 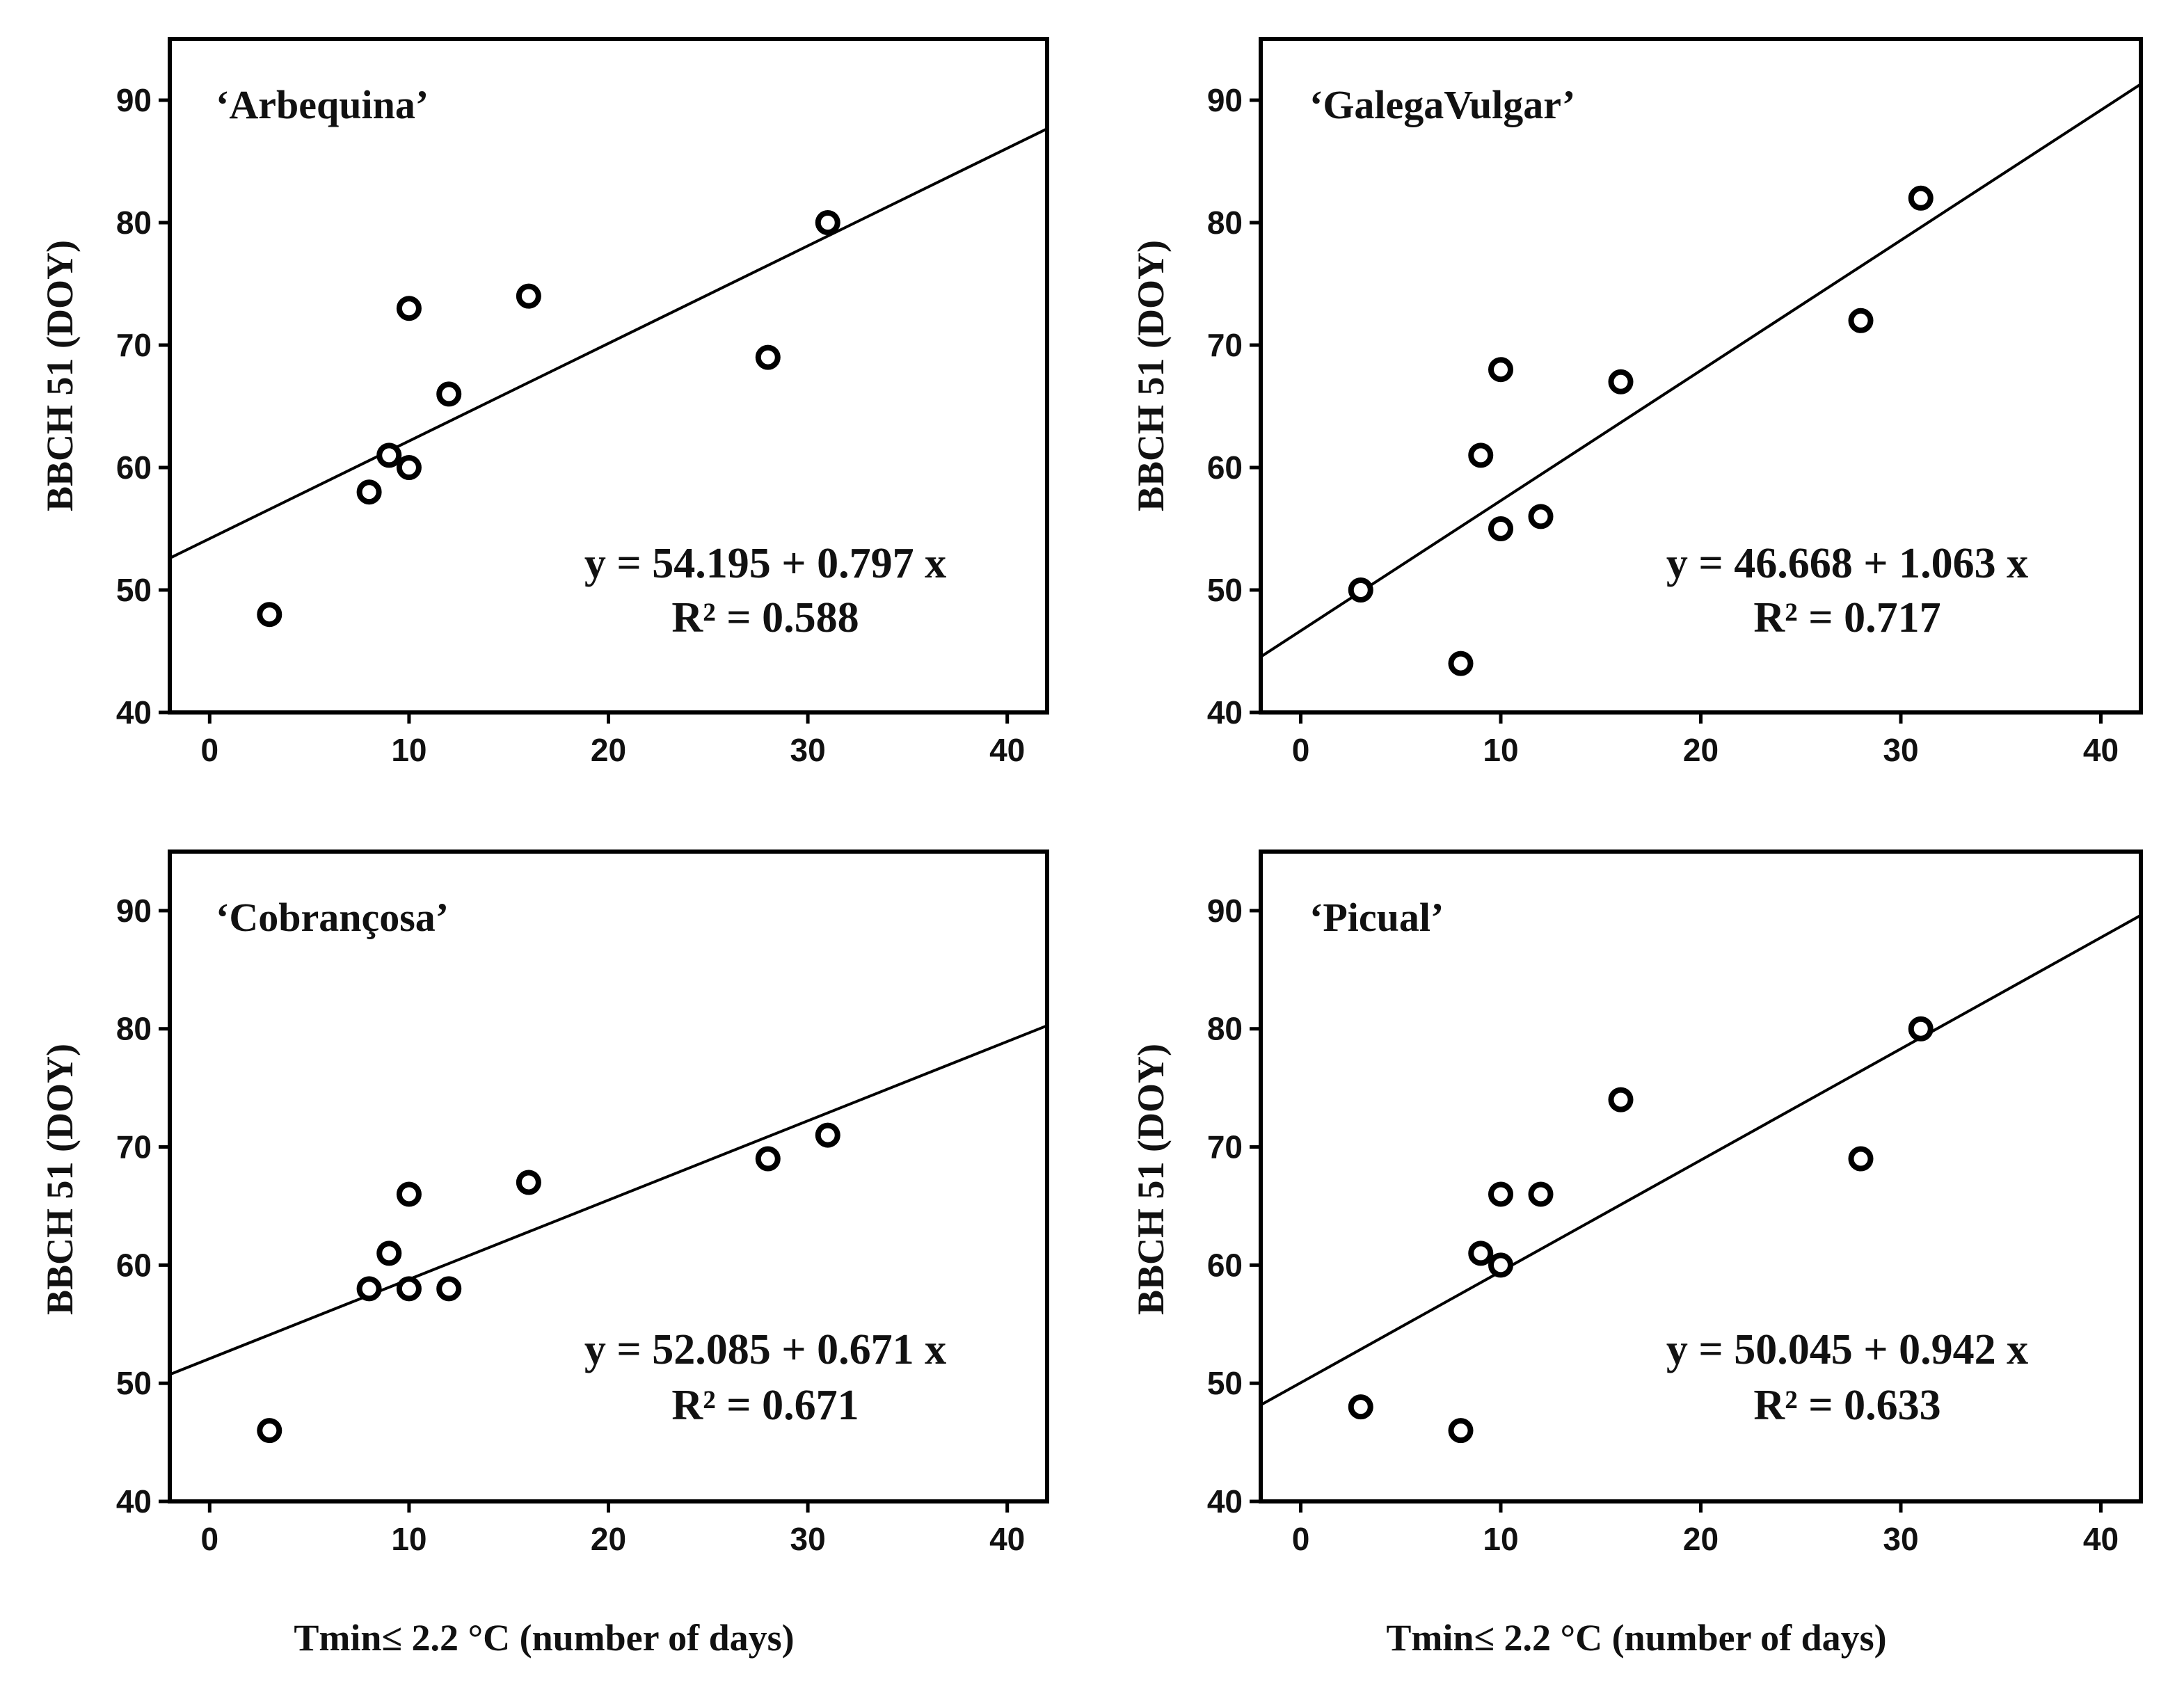 I want to click on x-axis-label-right: Tmin≤ 2.2 °C (number of days), so click(x=1636, y=1638).